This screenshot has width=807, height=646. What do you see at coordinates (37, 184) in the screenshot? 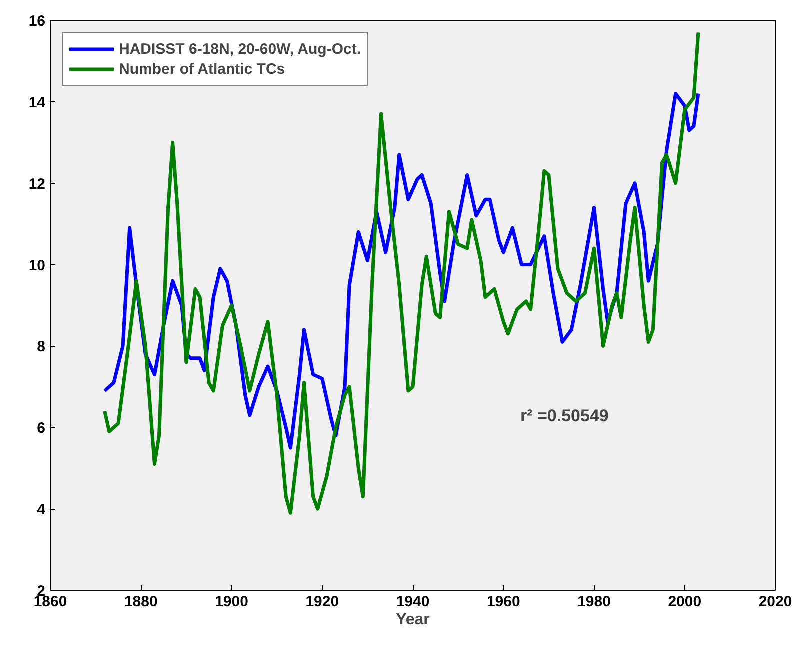
I see `y-tick-label: 12` at bounding box center [37, 184].